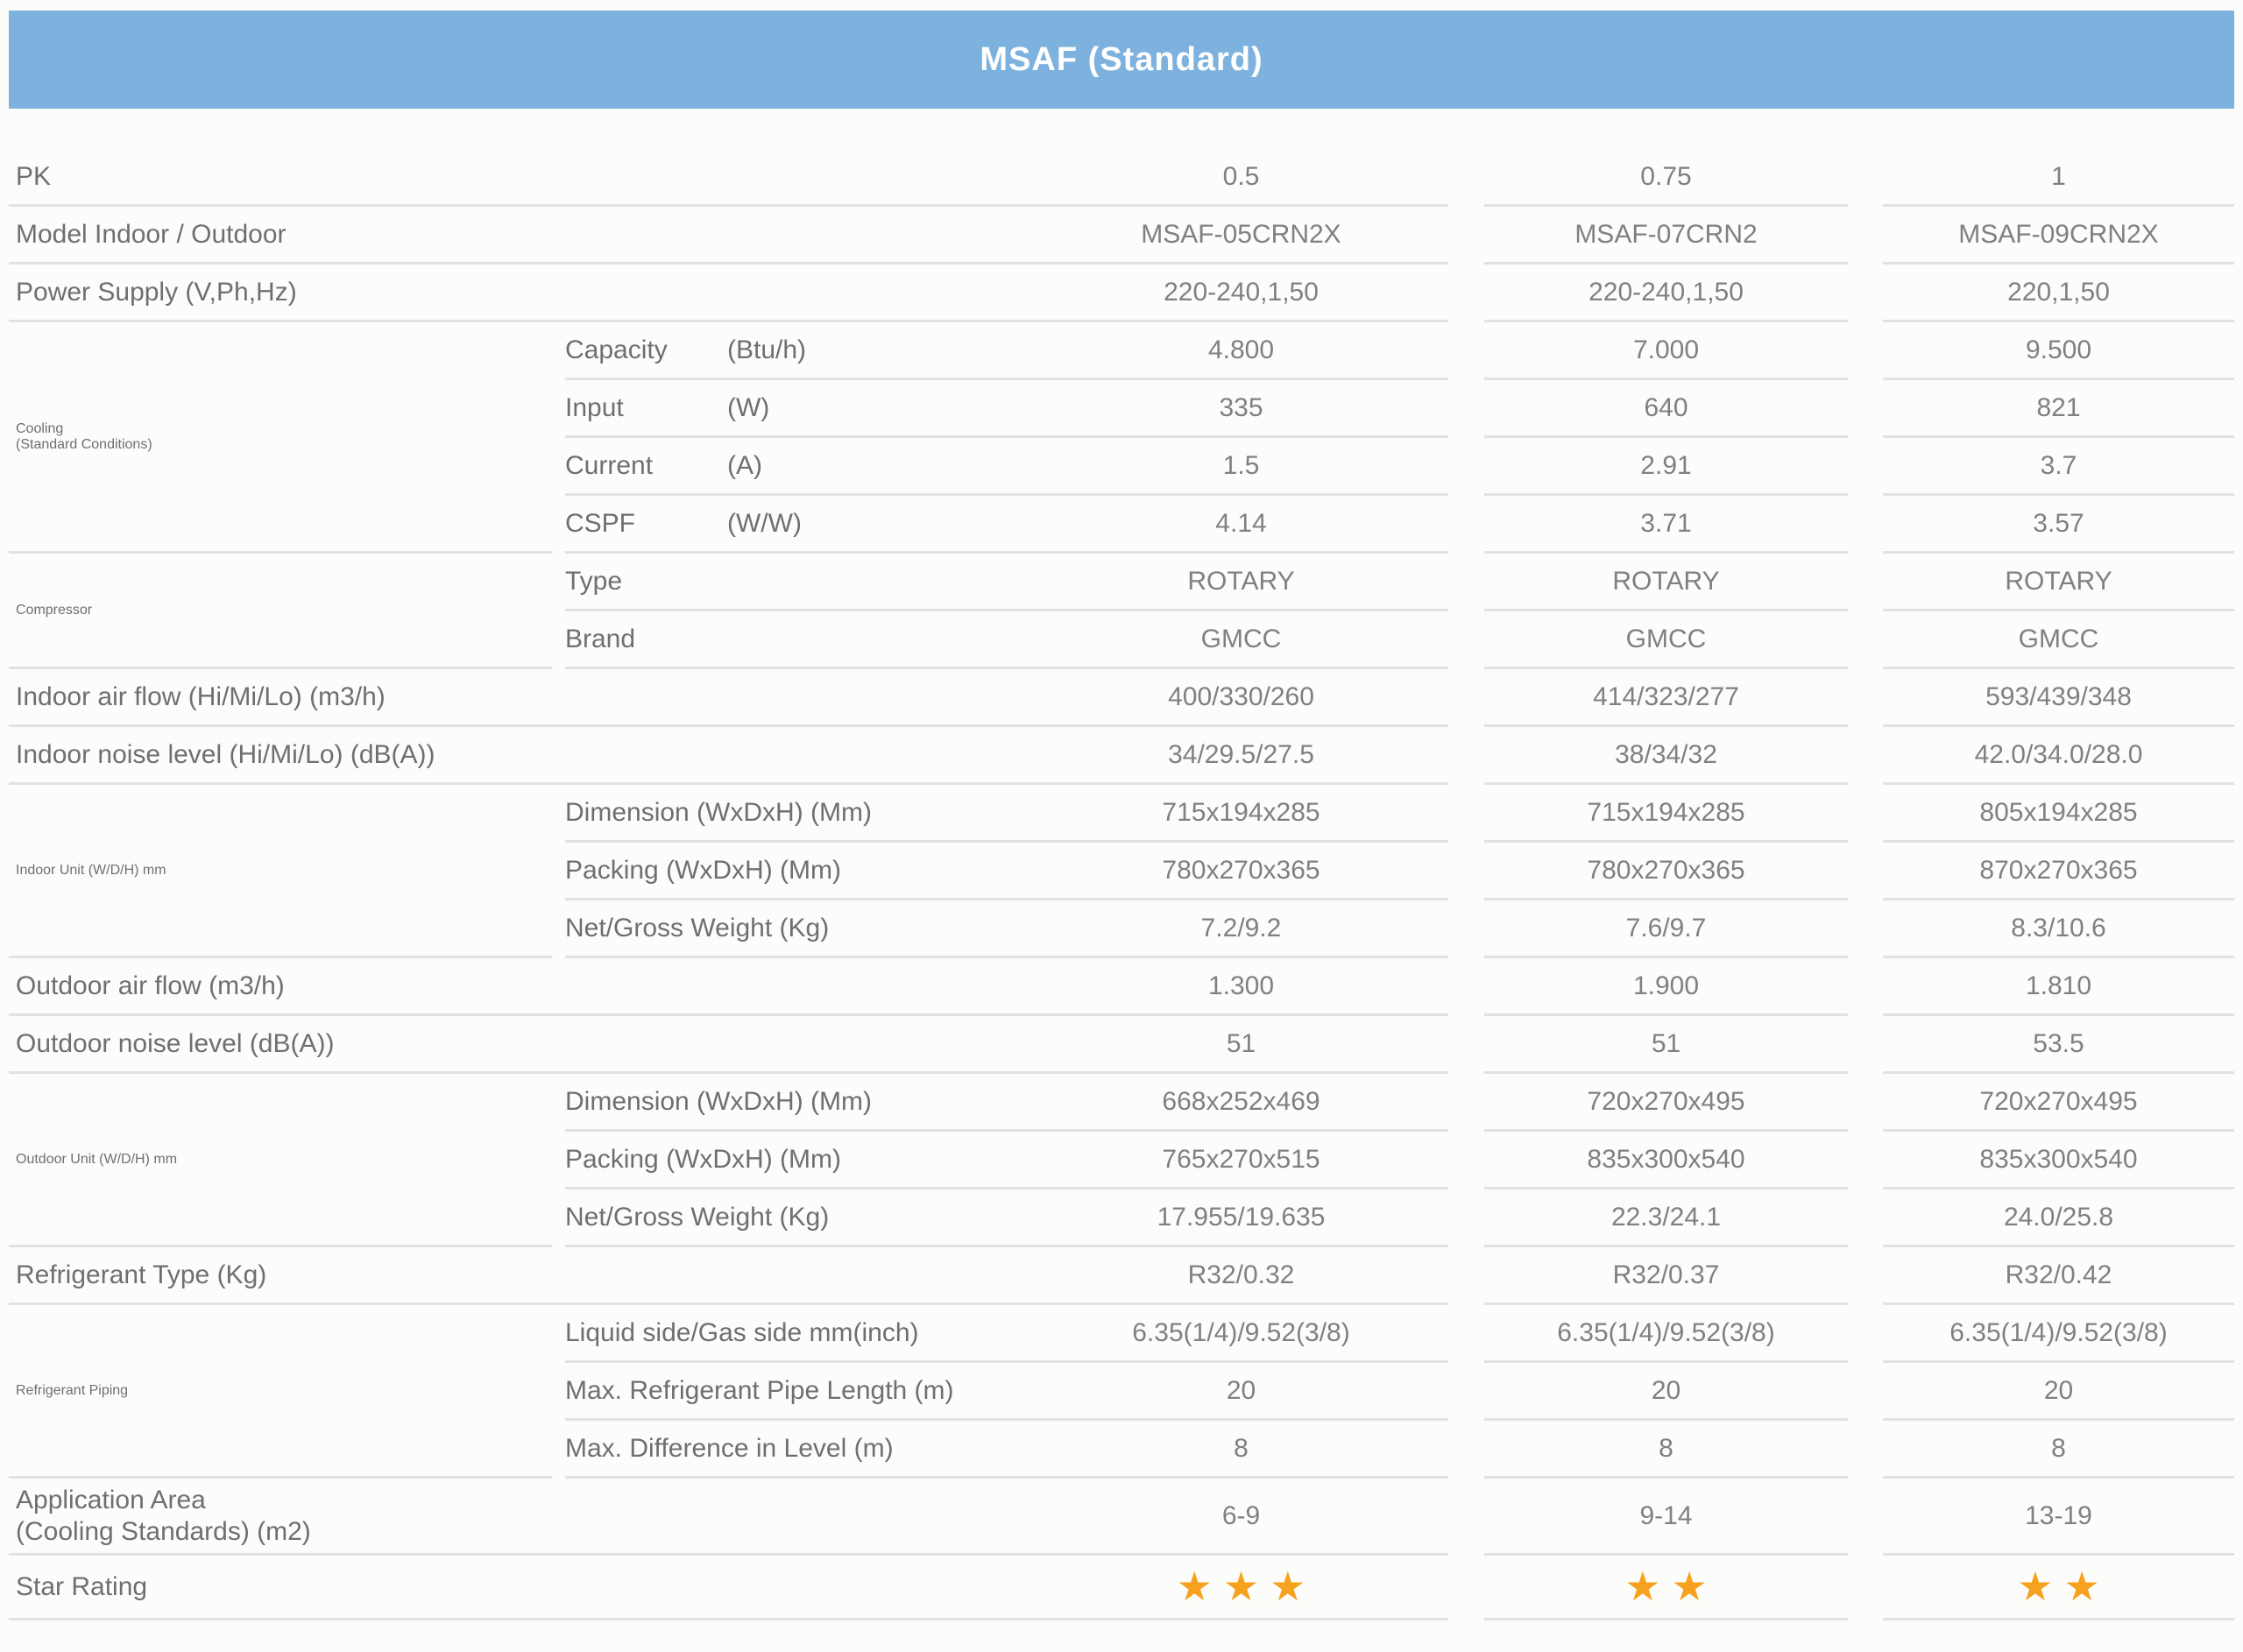 This screenshot has width=2243, height=1652. Describe the element at coordinates (2058, 178) in the screenshot. I see `spec-value: 1` at that location.